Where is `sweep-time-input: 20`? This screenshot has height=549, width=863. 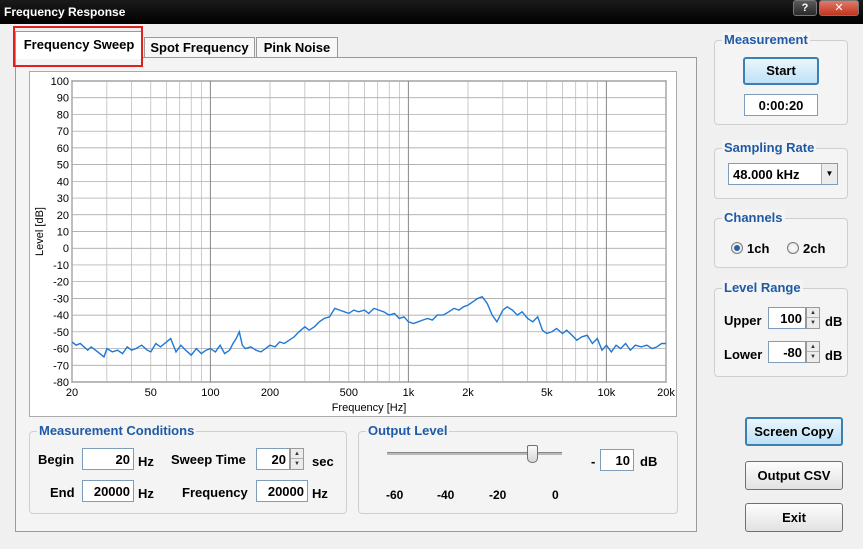
sweep-time-input: 20 is located at coordinates (273, 459).